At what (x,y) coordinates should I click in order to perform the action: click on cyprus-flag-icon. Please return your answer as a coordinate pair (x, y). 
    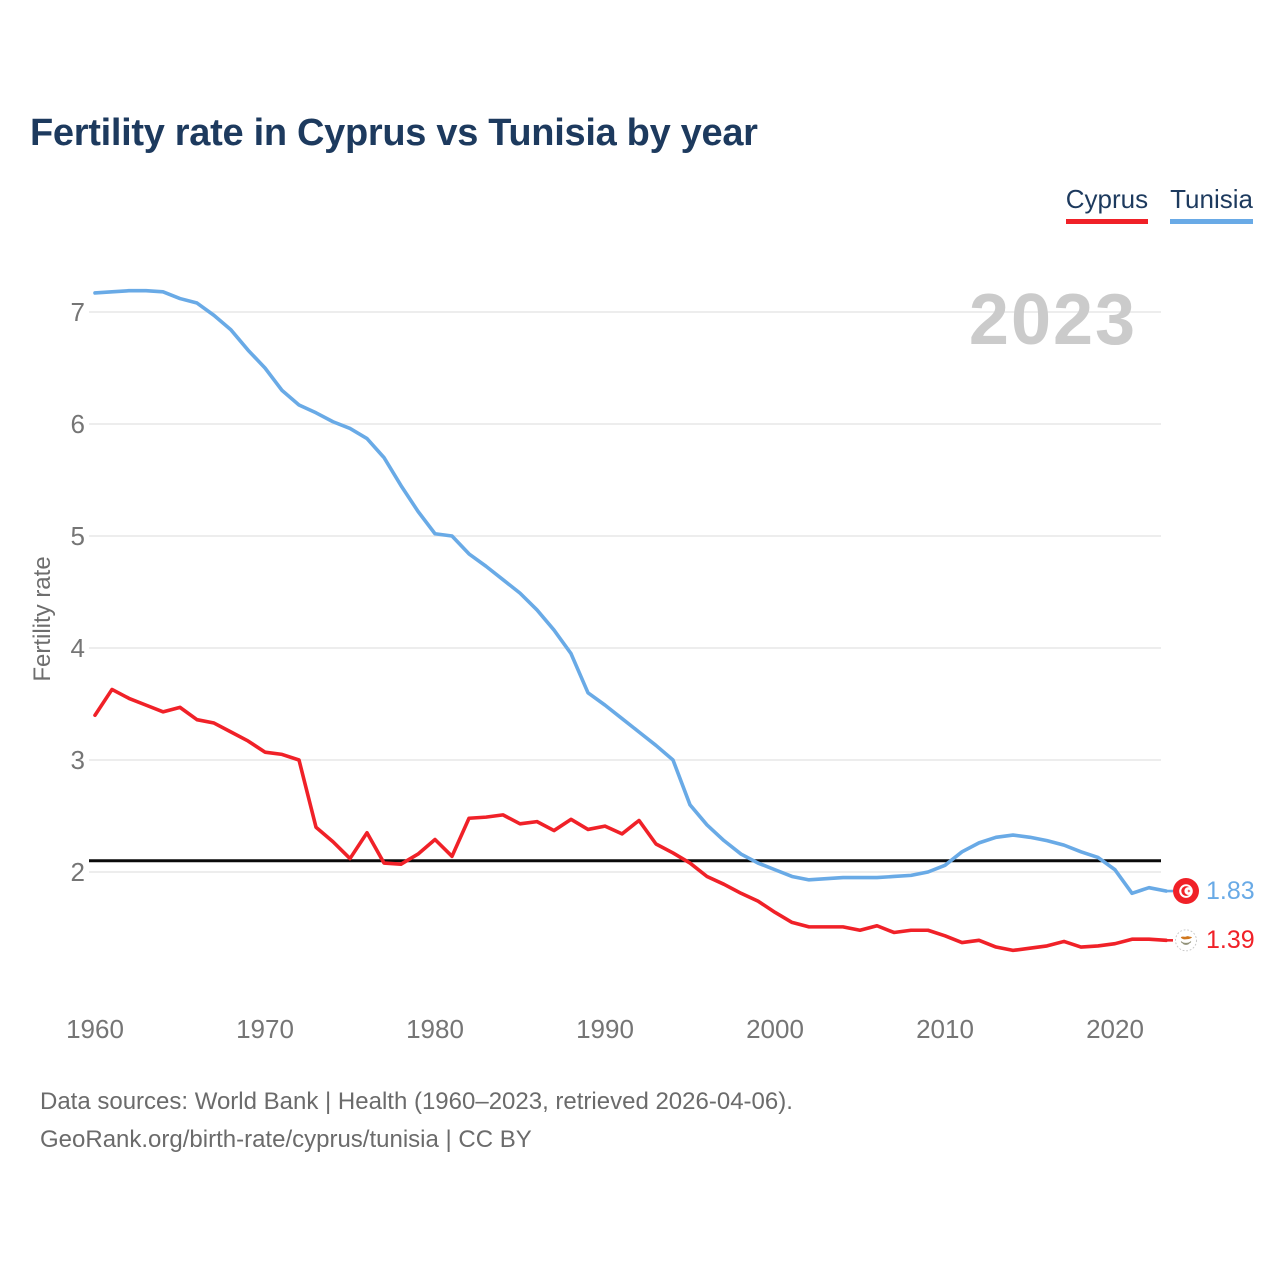
    Looking at the image, I should click on (1186, 940).